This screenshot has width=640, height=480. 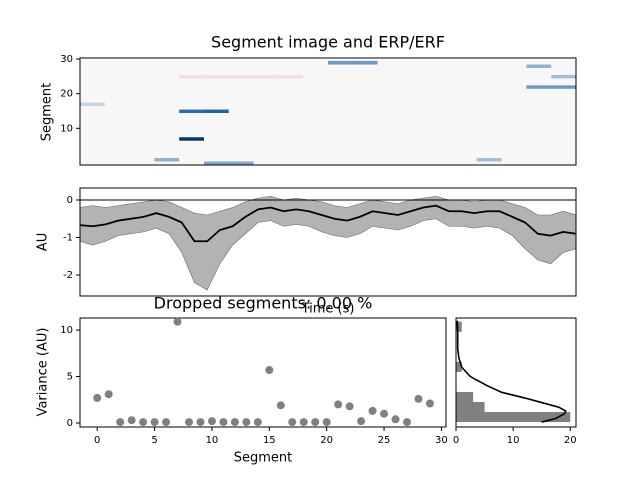 What do you see at coordinates (263, 303) in the screenshot?
I see `chart-title: Dropped segments: 0.00 %` at bounding box center [263, 303].